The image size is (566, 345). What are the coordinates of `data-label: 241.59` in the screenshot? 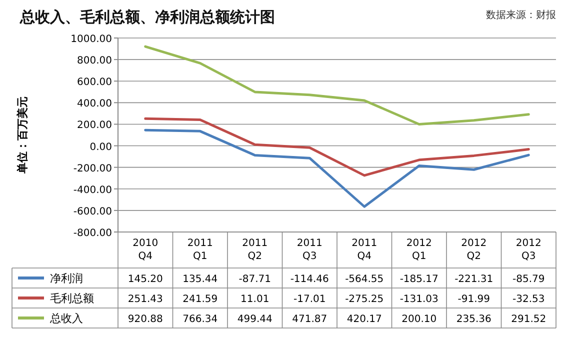 It's located at (200, 299).